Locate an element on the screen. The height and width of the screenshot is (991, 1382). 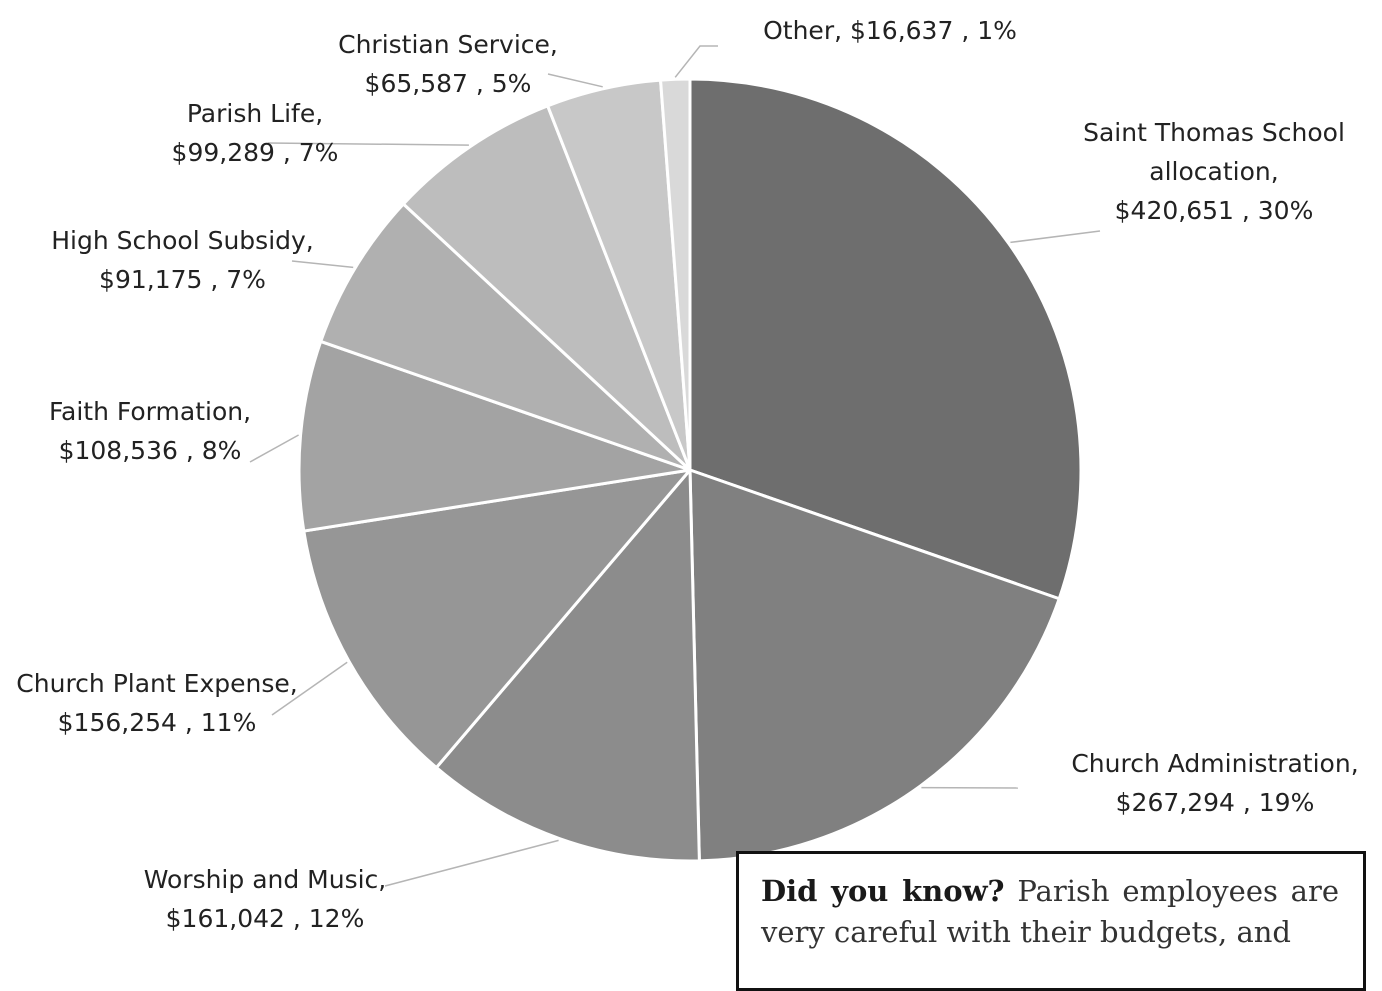
leader-line-other is located at coordinates (696, 61).